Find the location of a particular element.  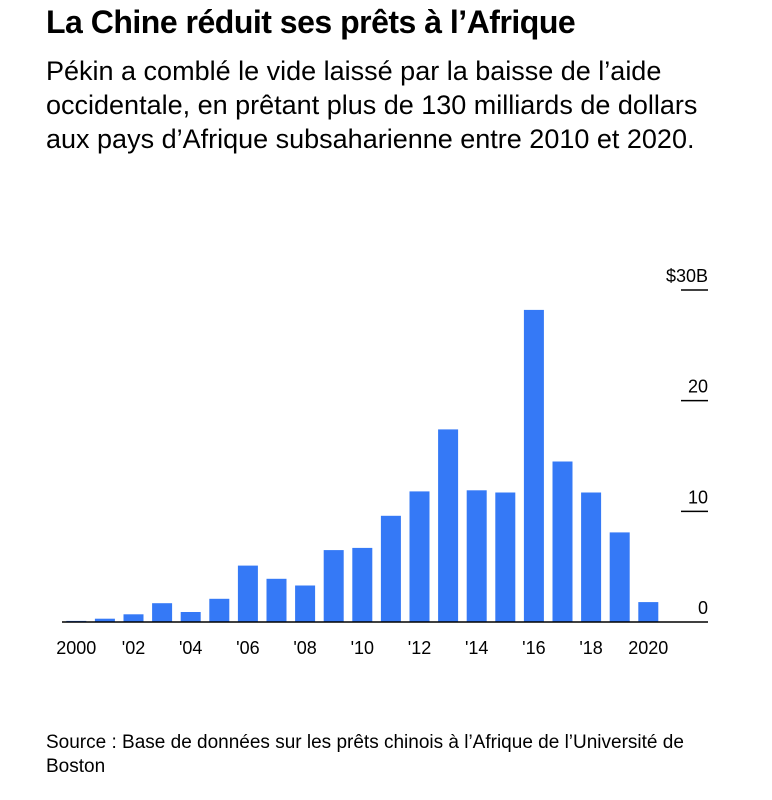

bar-2020 is located at coordinates (648, 612).